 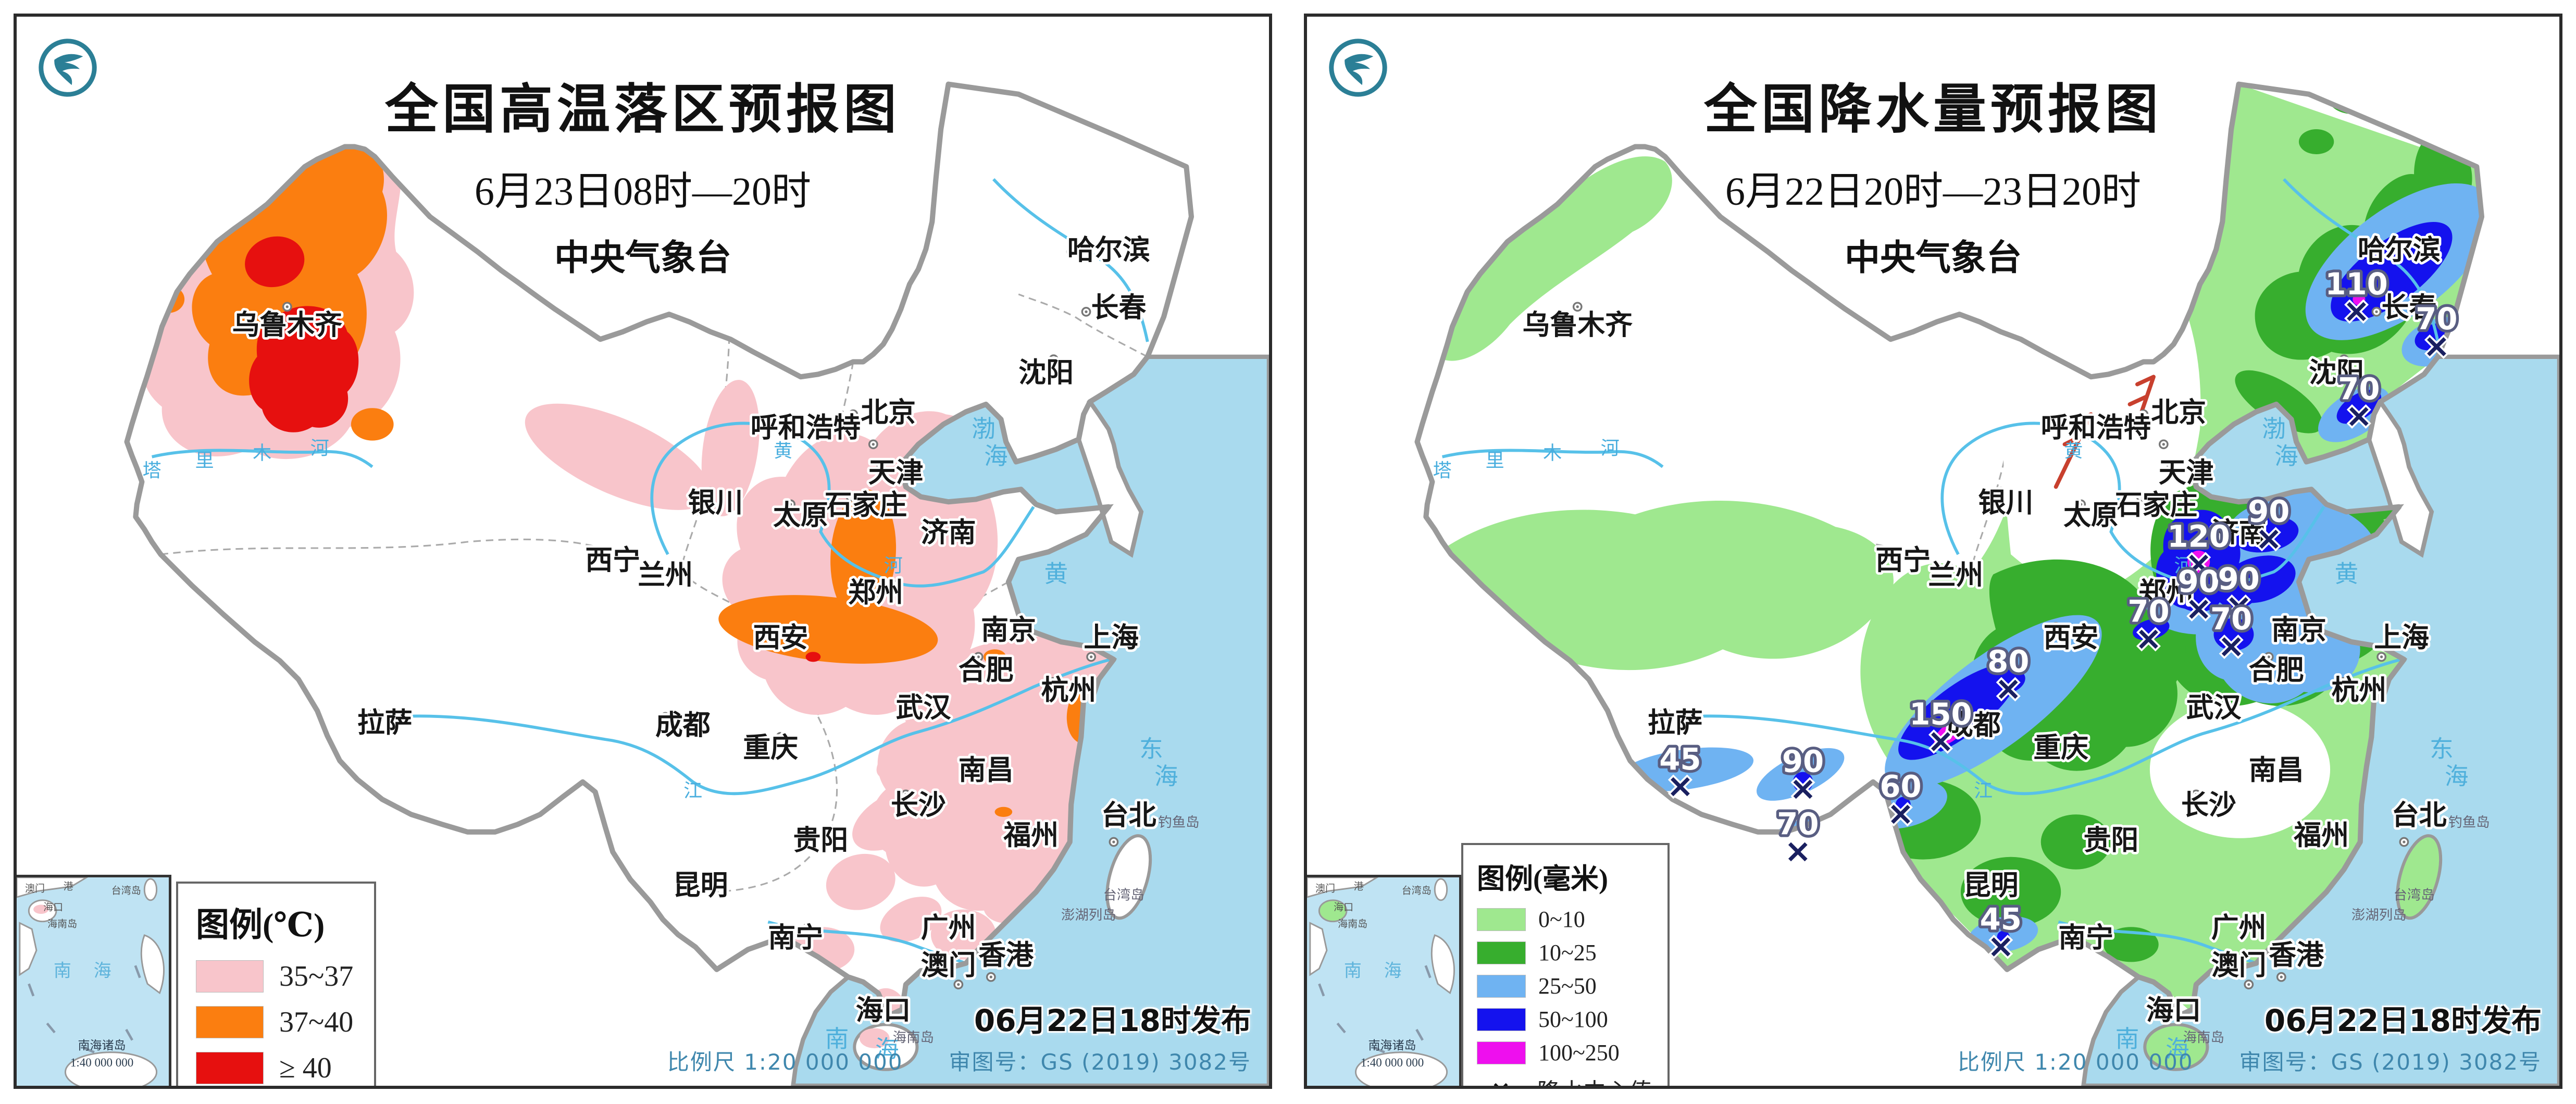 What do you see at coordinates (1564, 919) in the screenshot?
I see `legend-item: 0~10` at bounding box center [1564, 919].